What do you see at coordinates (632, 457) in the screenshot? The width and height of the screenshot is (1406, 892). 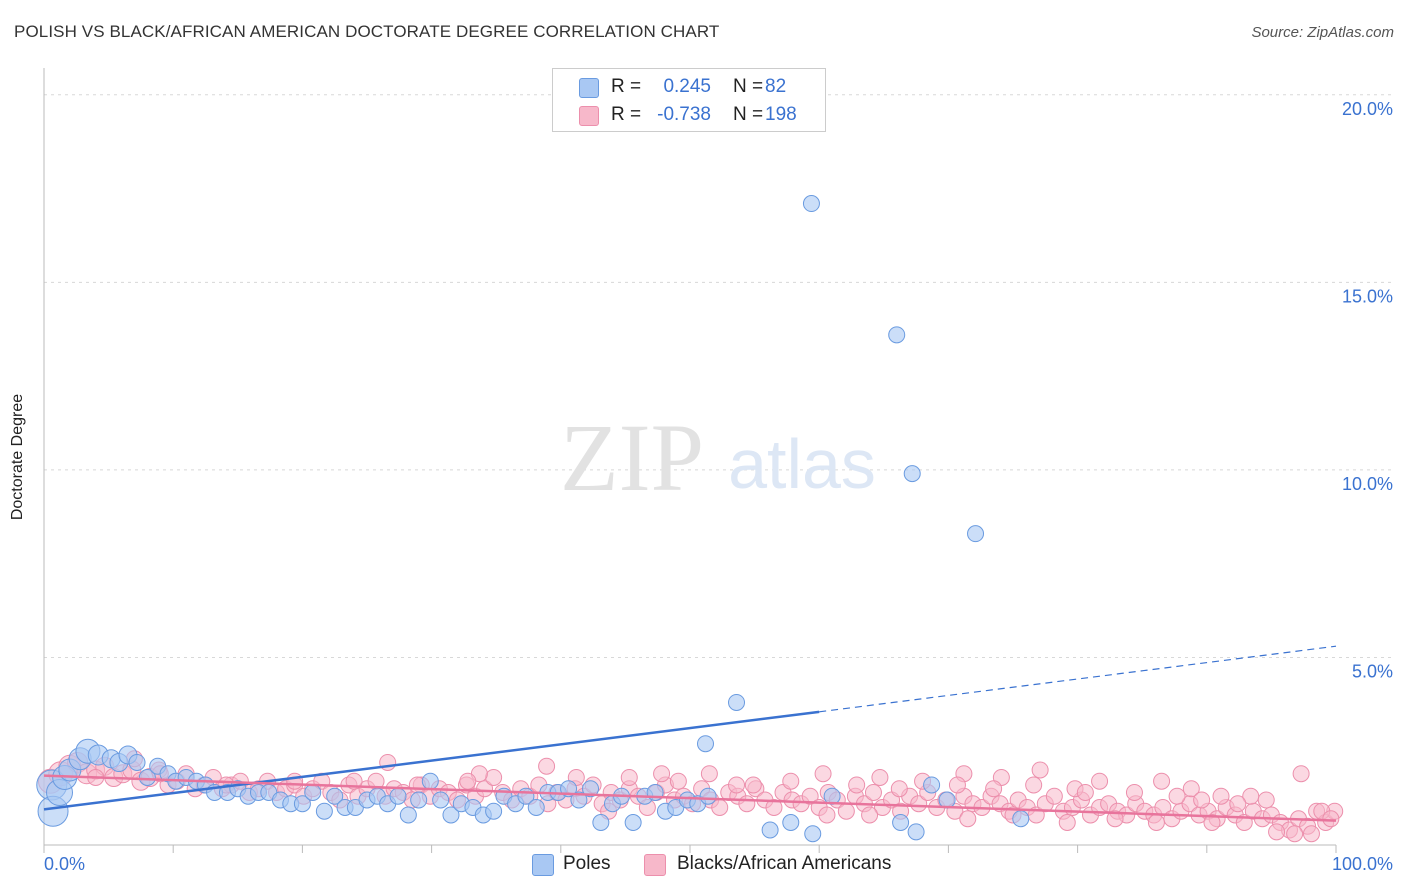 I see `watermark-zip: ZIP` at bounding box center [632, 457].